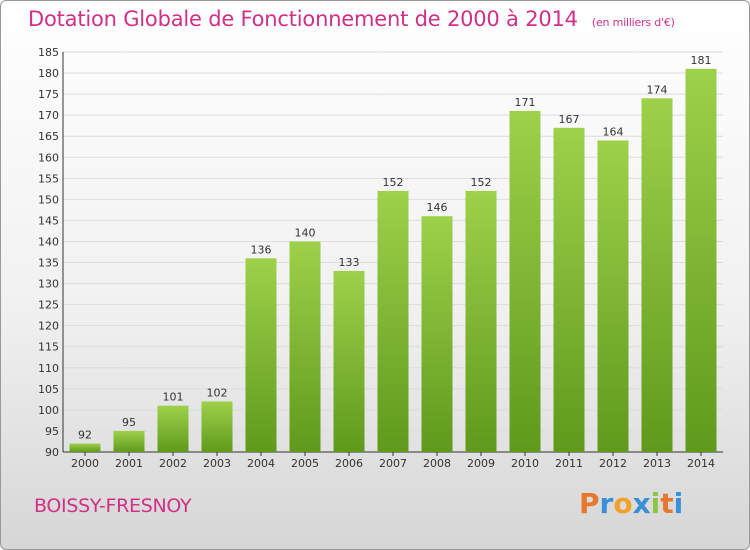  What do you see at coordinates (569, 119) in the screenshot?
I see `bar-value-label: 167` at bounding box center [569, 119].